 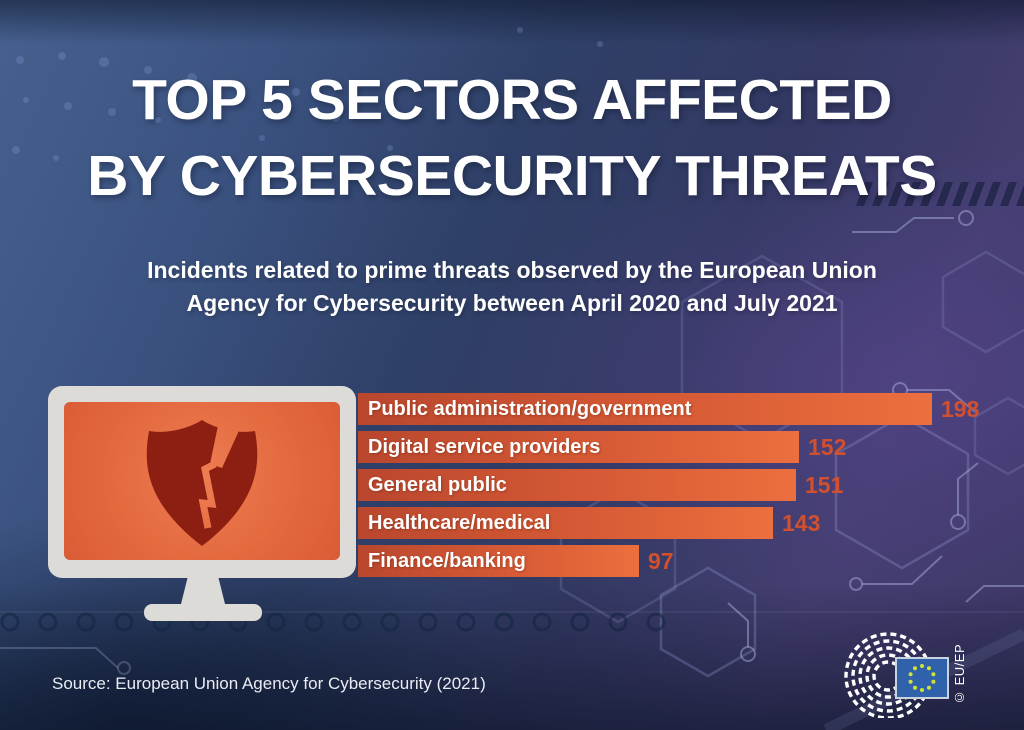 What do you see at coordinates (824, 485) in the screenshot?
I see `bar-value: 151` at bounding box center [824, 485].